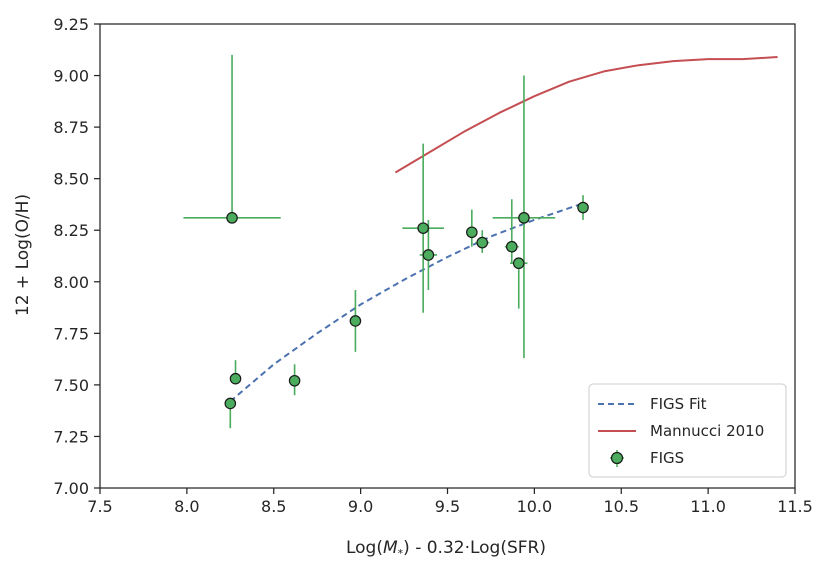  What do you see at coordinates (621, 506) in the screenshot?
I see `x-tick-label: 10.5` at bounding box center [621, 506].